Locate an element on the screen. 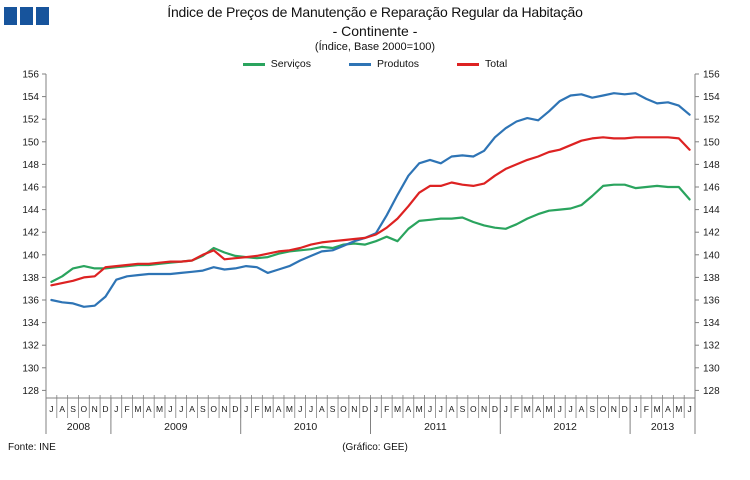  logo-squares-icon is located at coordinates (26, 16).